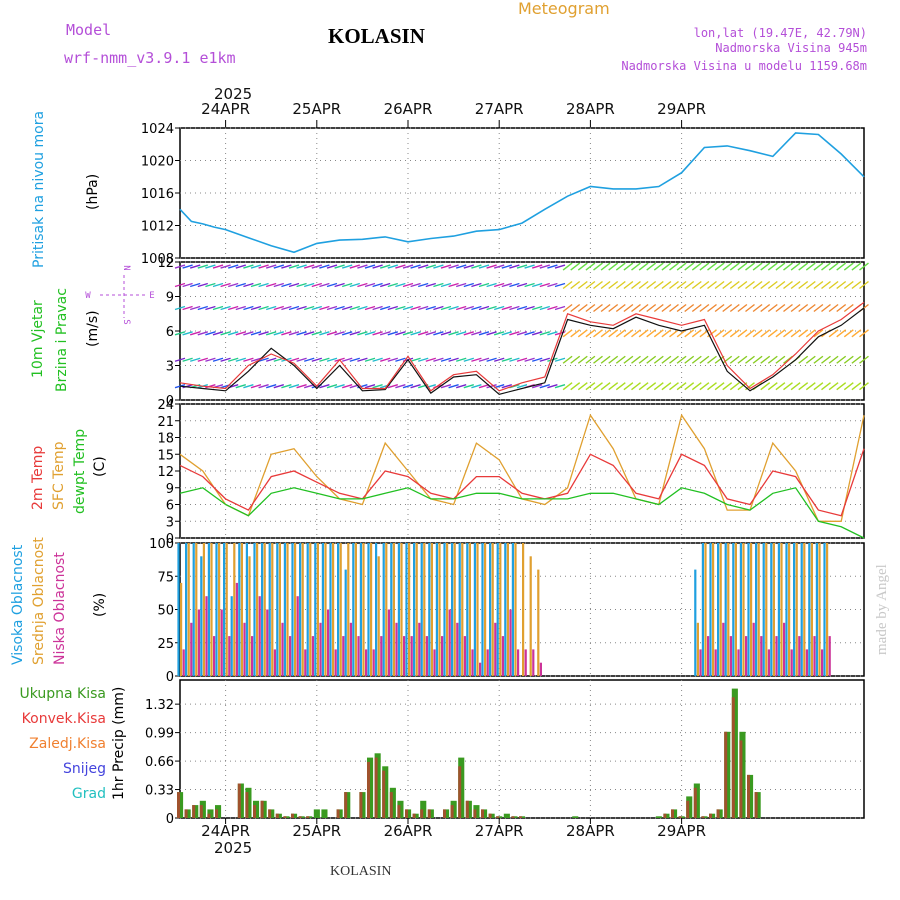 Image resolution: width=900 pixels, height=900 pixels. I want to click on bottom-date-26APR: 26APR, so click(408, 831).